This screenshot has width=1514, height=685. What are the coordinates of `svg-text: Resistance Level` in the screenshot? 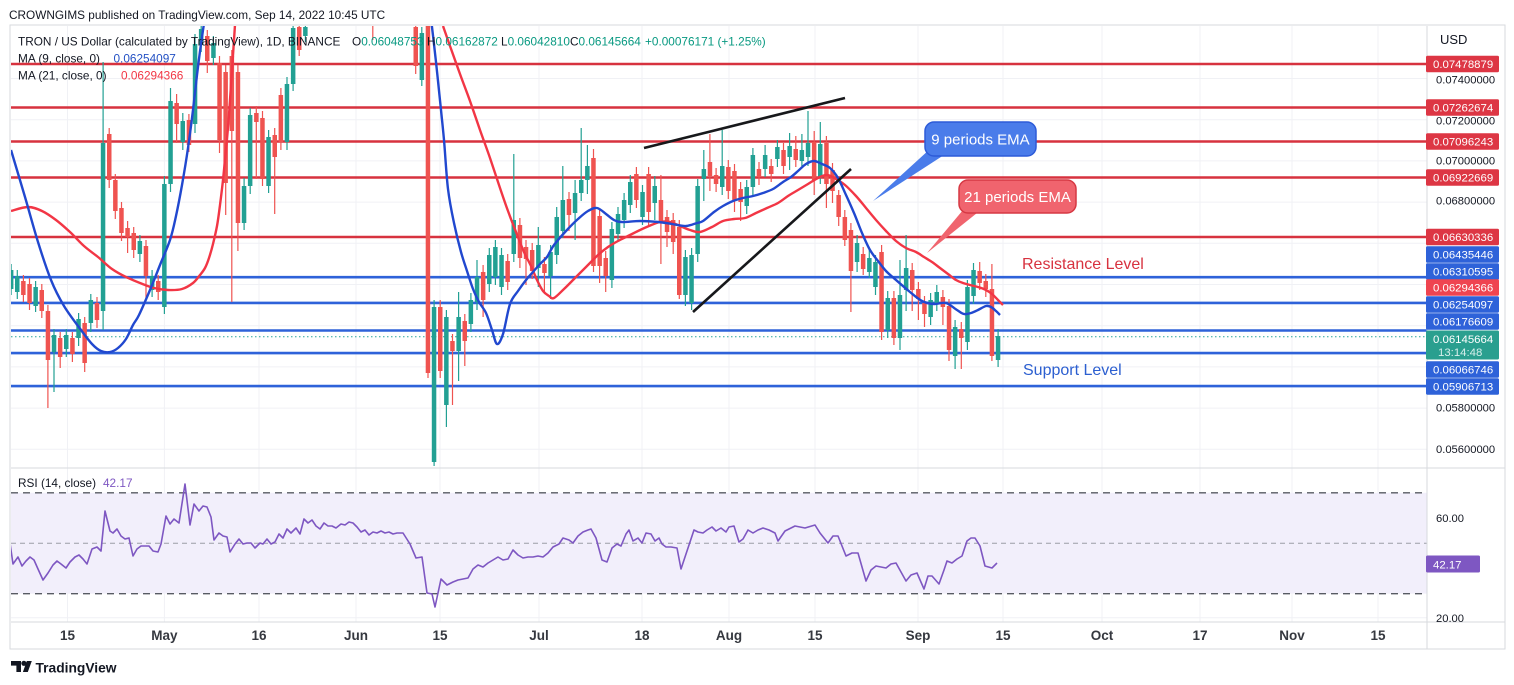 It's located at (1083, 264).